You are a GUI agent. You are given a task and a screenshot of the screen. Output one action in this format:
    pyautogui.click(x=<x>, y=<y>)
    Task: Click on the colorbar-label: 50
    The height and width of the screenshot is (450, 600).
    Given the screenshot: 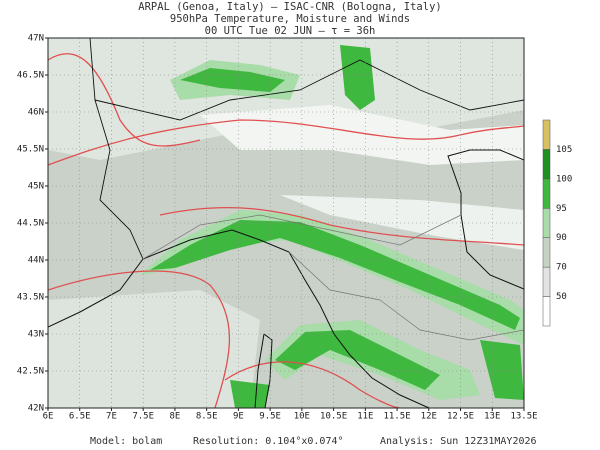 What is the action you would take?
    pyautogui.click(x=561, y=297)
    